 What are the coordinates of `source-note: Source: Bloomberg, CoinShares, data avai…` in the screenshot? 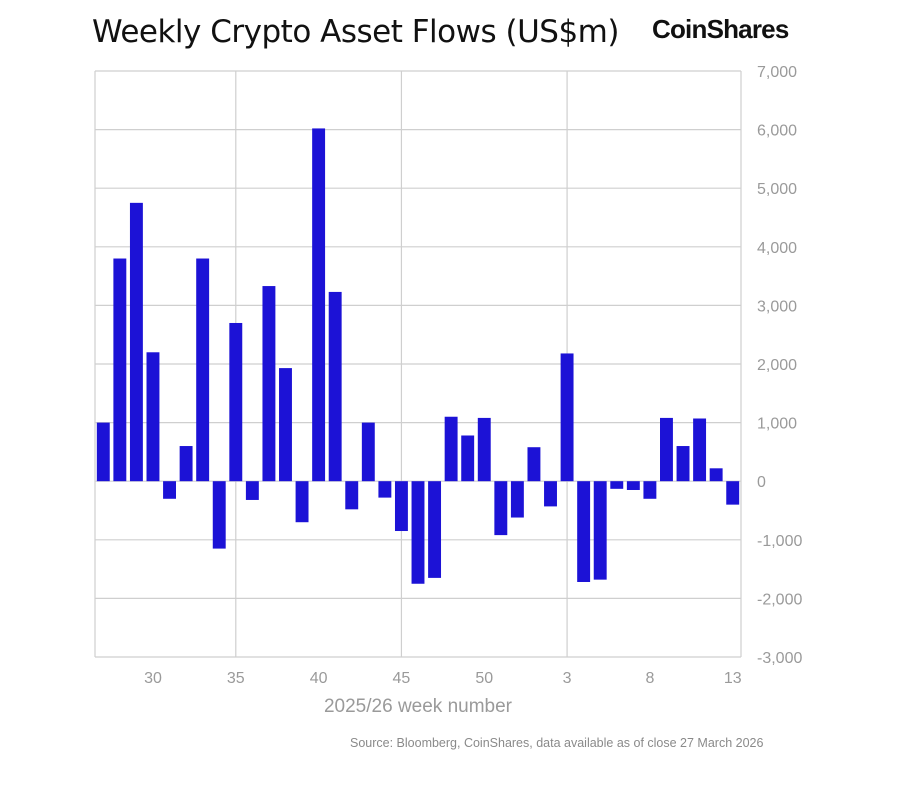 It's located at (557, 743).